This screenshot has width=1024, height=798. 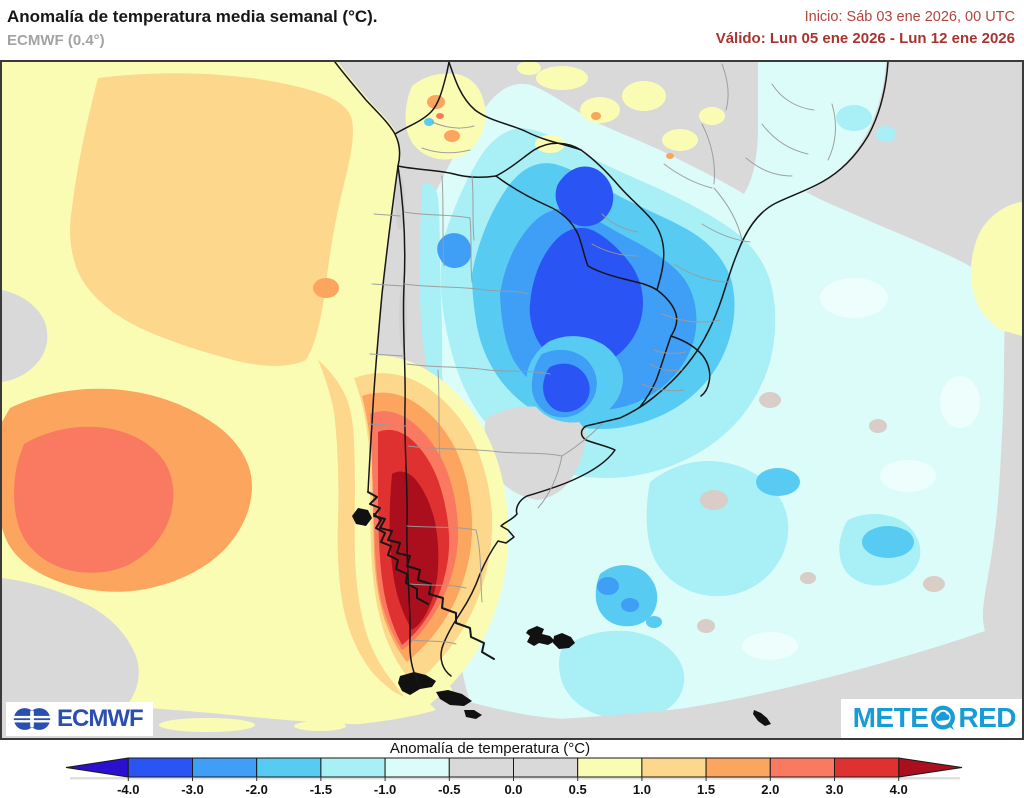 I want to click on ecmwf-logo: ECMWF, so click(x=79, y=719).